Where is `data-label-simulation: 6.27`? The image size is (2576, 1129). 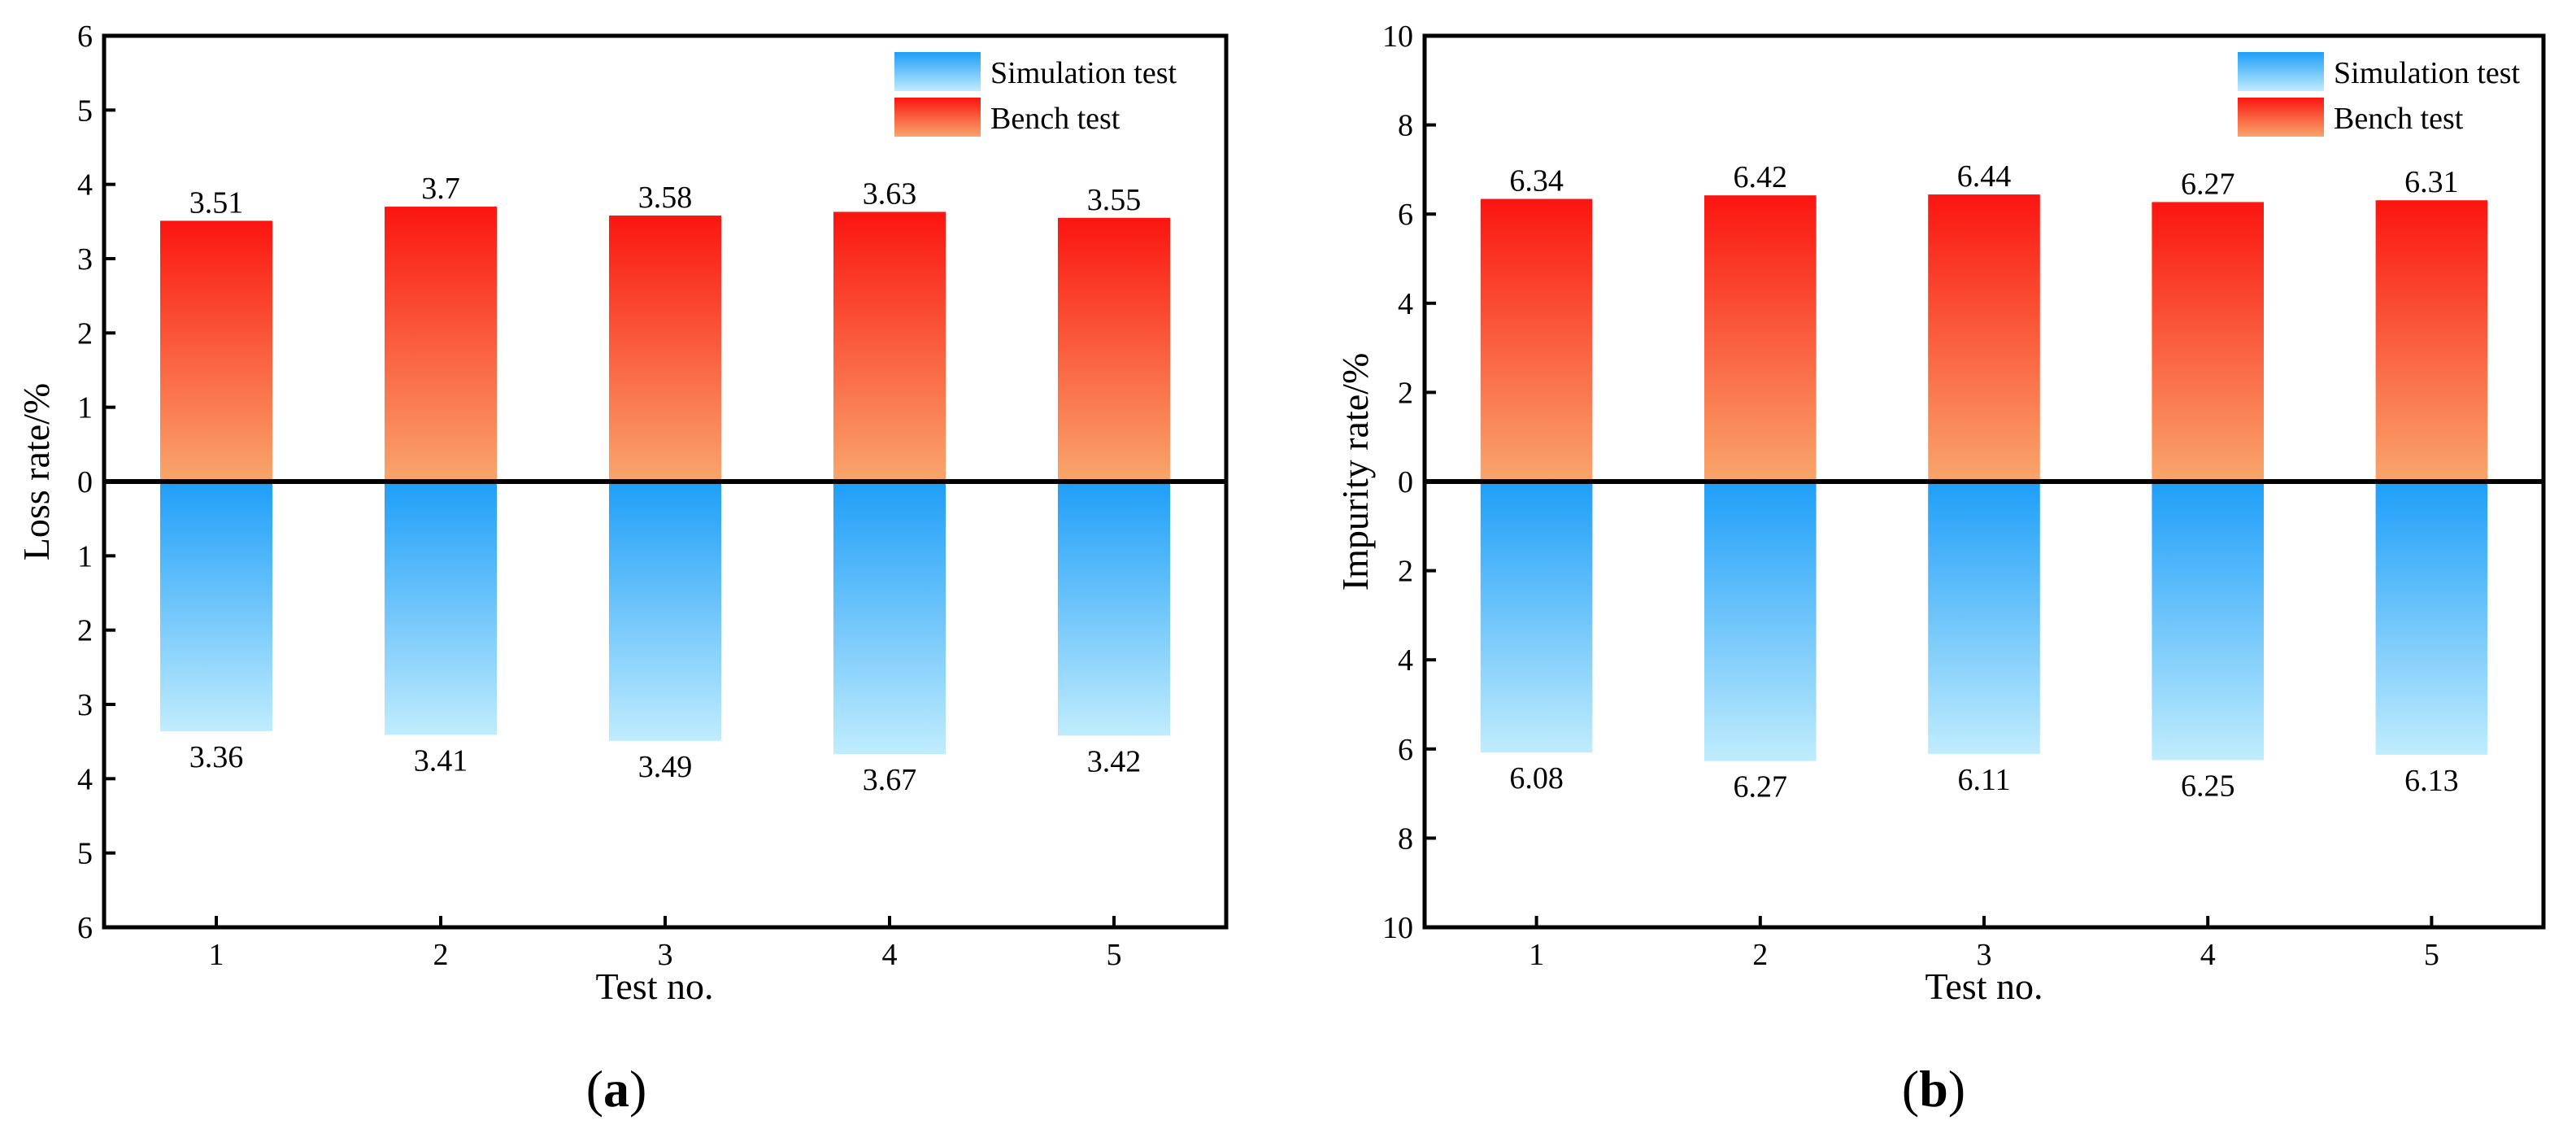
data-label-simulation: 6.27 is located at coordinates (1761, 787).